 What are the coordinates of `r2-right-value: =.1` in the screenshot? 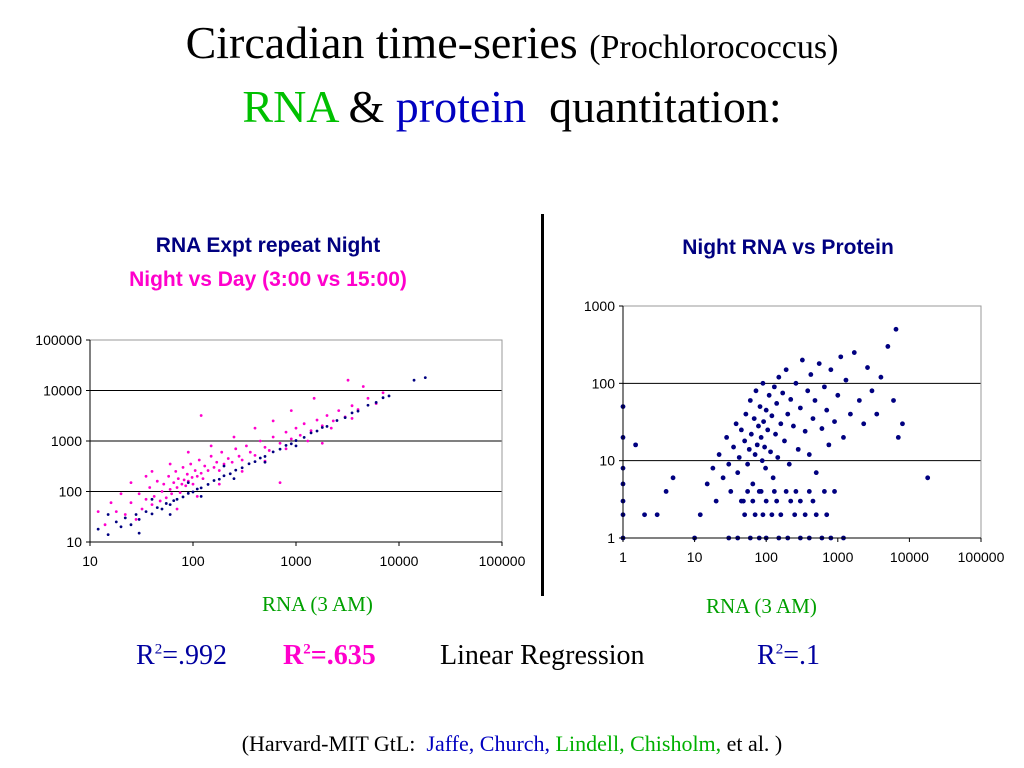 It's located at (801, 655).